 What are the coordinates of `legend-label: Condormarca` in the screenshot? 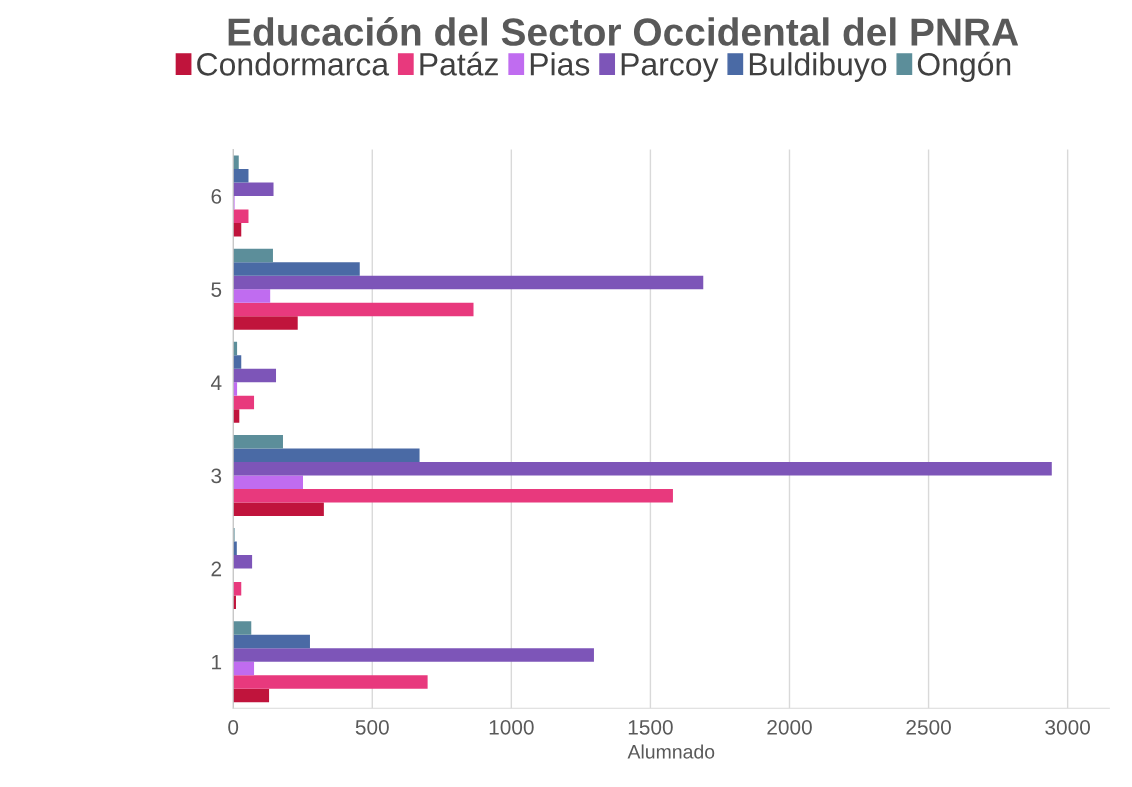 It's located at (293, 64).